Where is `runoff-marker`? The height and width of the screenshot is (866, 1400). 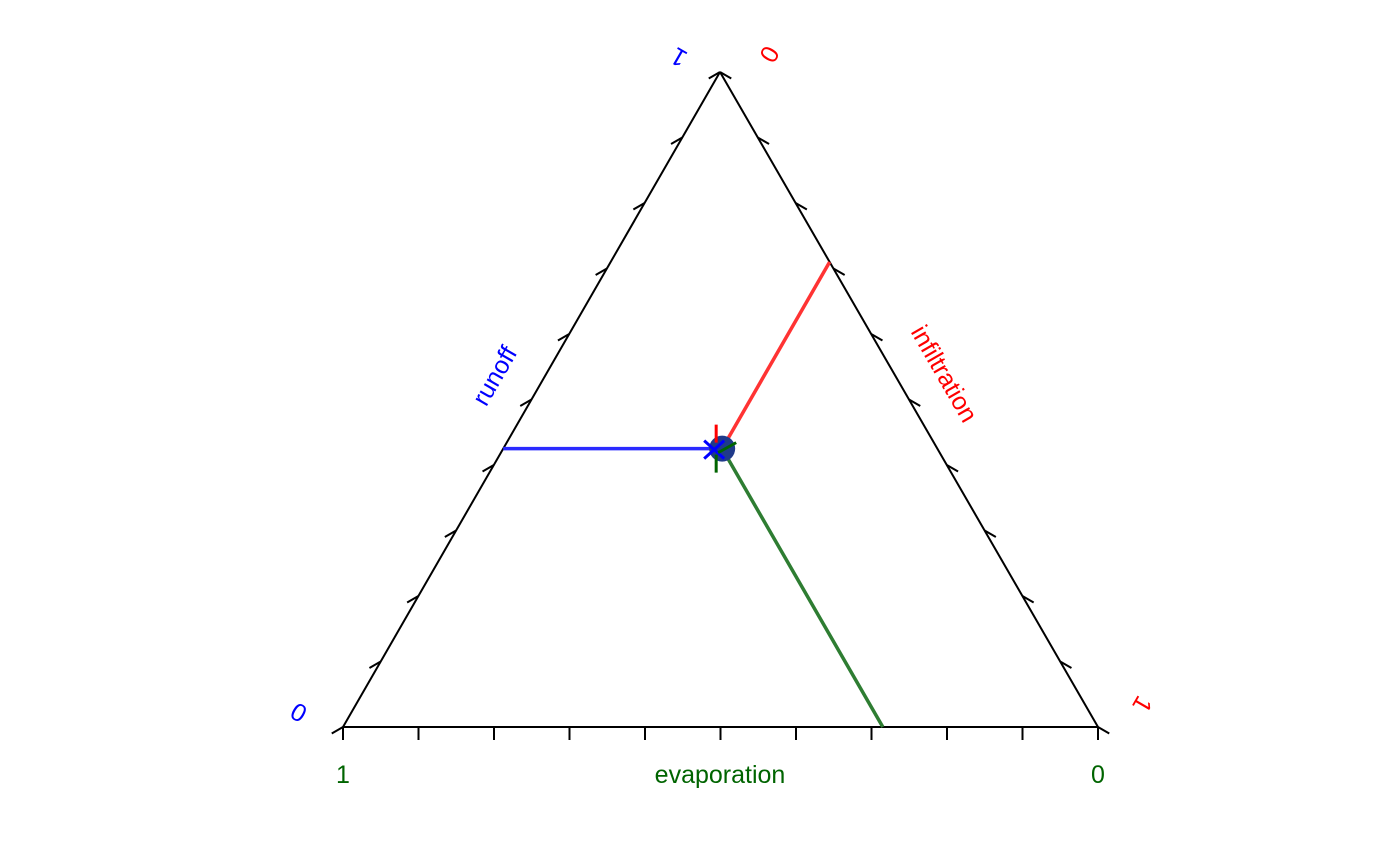 runoff-marker is located at coordinates (714, 449).